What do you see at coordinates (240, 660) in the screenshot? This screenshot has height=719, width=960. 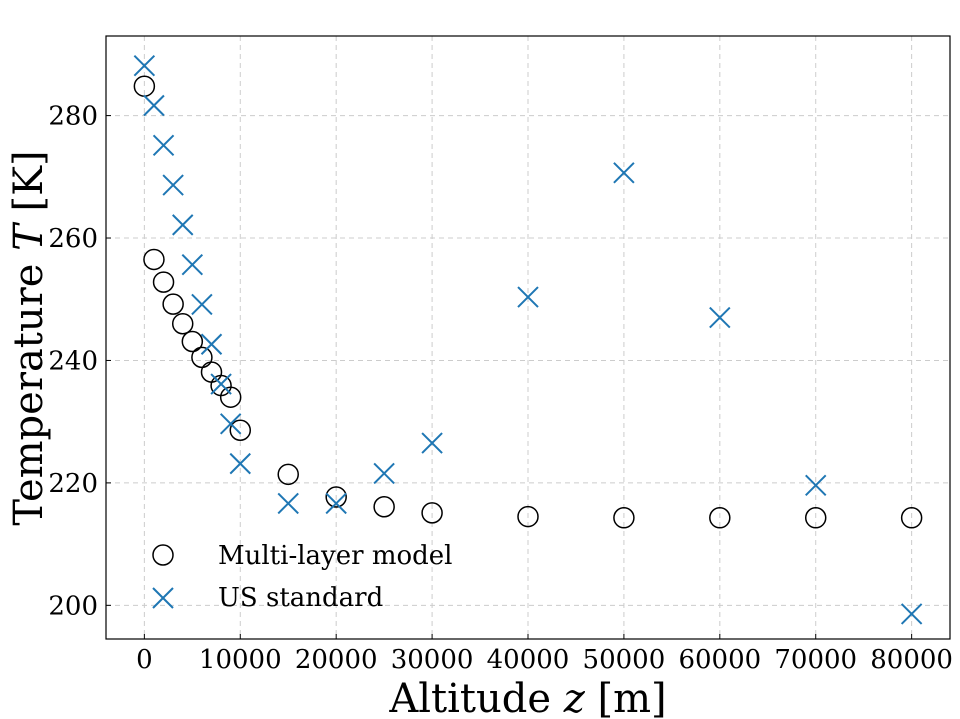 I see `x-tick-label: 10000` at bounding box center [240, 660].